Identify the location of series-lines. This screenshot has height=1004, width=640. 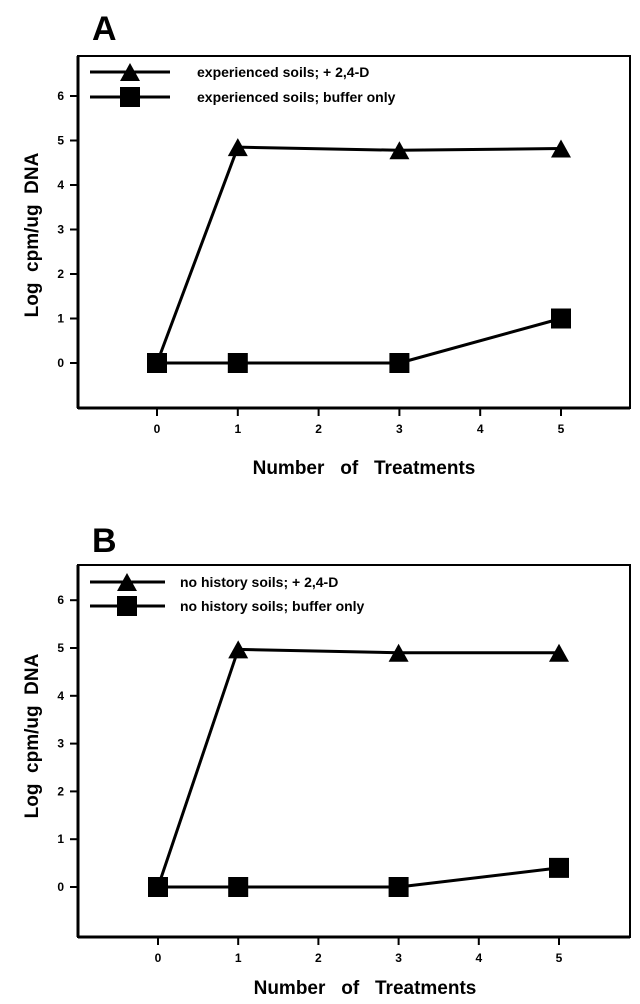
(358, 255).